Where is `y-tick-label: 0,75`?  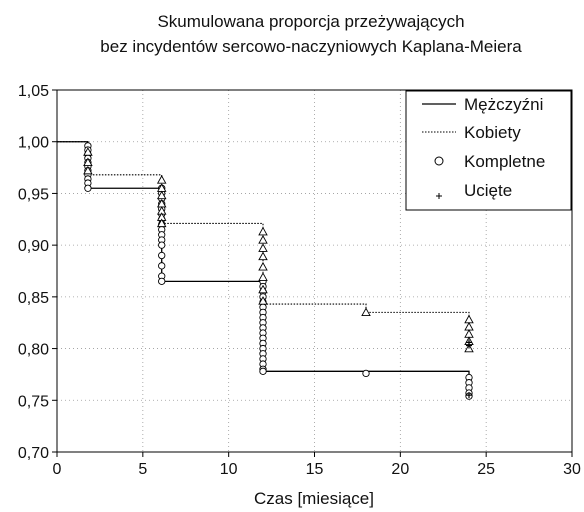
y-tick-label: 0,75 is located at coordinates (33, 401).